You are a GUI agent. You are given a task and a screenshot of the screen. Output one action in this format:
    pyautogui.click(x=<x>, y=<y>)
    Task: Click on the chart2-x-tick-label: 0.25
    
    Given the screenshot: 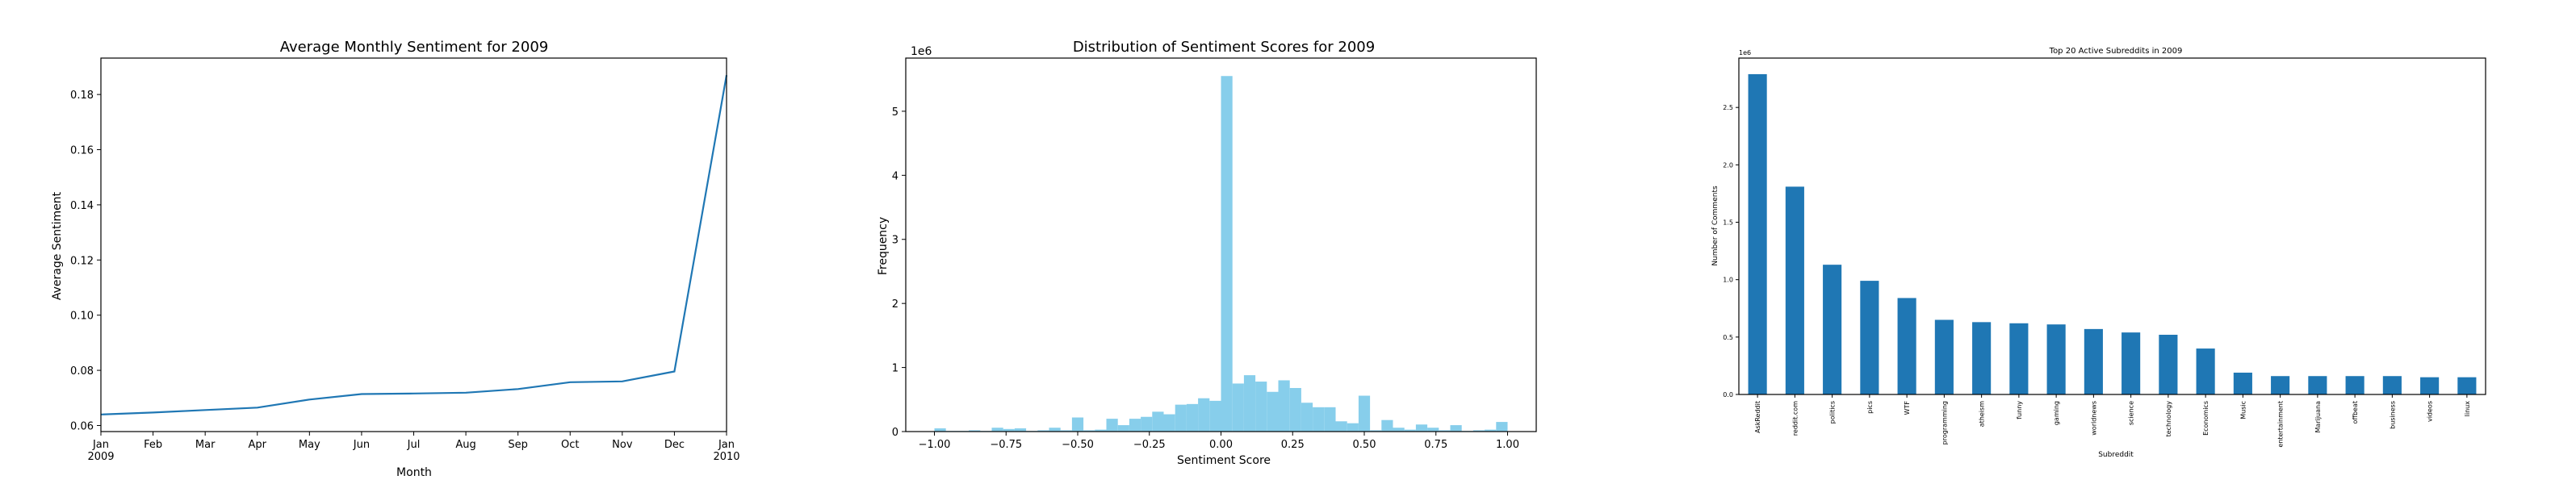 What is the action you would take?
    pyautogui.click(x=1293, y=445)
    